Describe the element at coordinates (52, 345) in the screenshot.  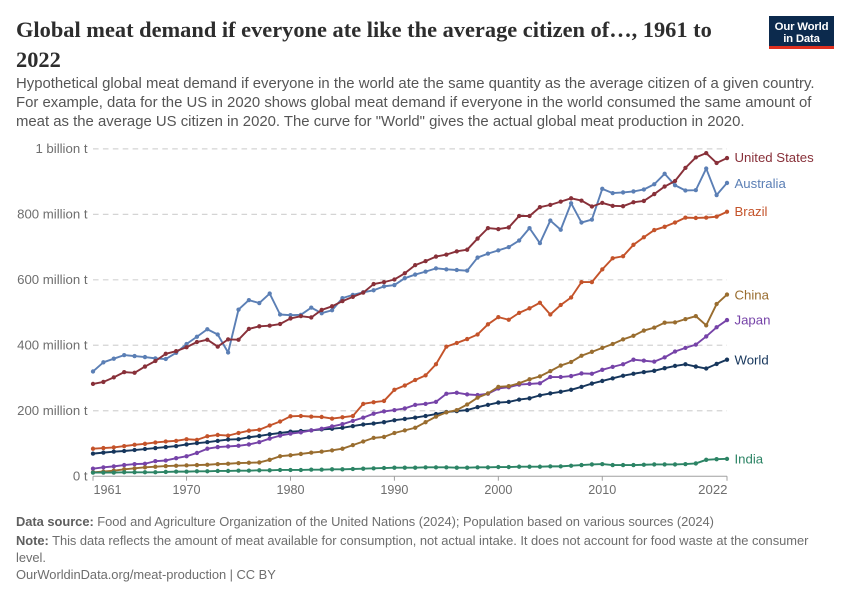
I see `svg-text: 400 million t` at that location.